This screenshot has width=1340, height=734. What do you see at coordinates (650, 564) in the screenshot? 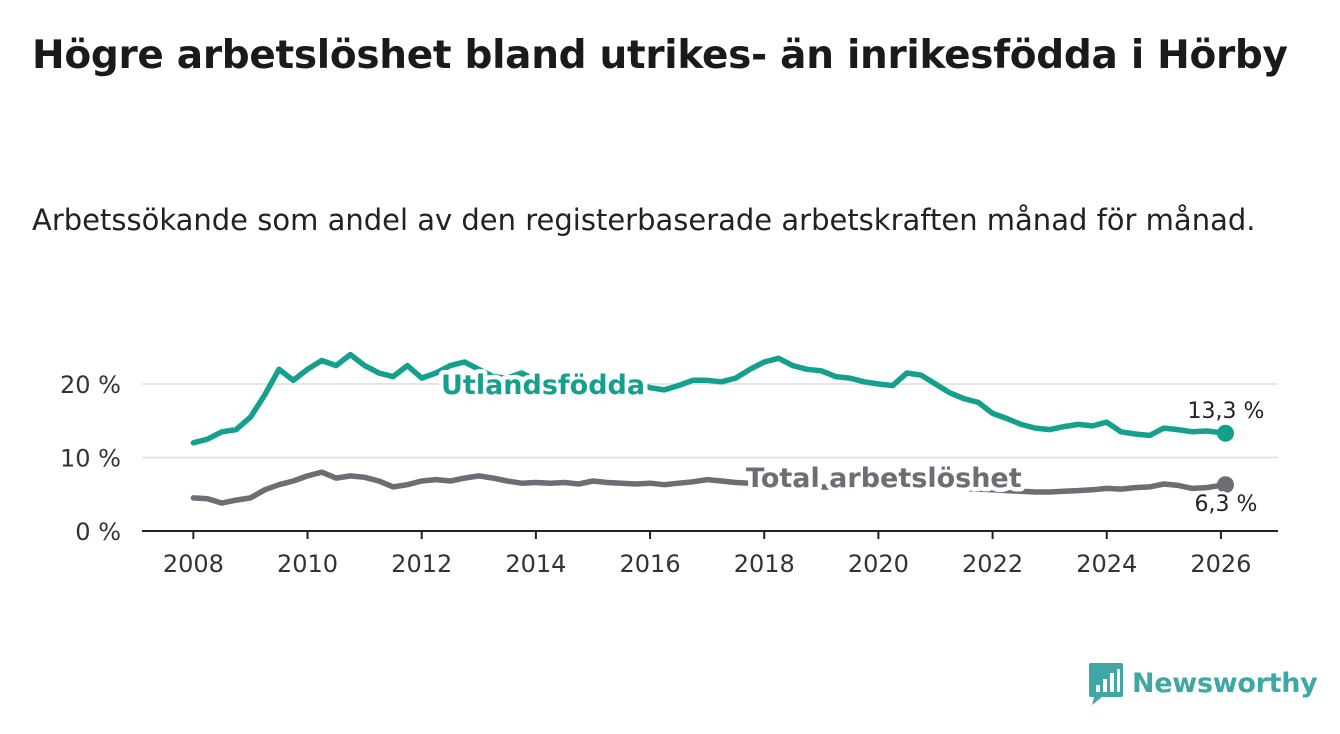
I see `x-tick-label: 2016` at bounding box center [650, 564].